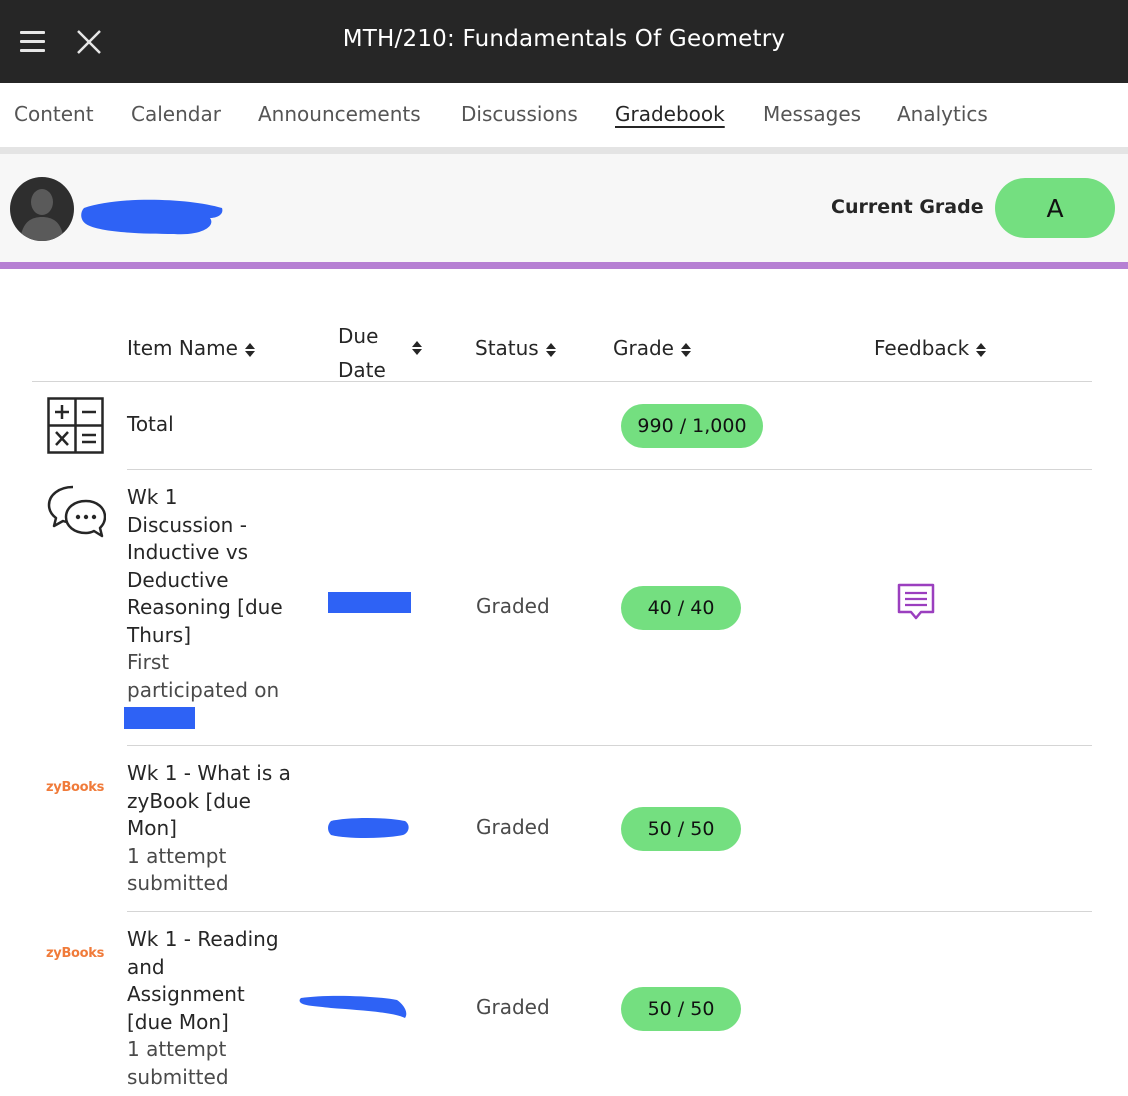 This screenshot has height=1096, width=1128. Describe the element at coordinates (203, 939) in the screenshot. I see `item-name-line: Wk 1 - Reading` at that location.